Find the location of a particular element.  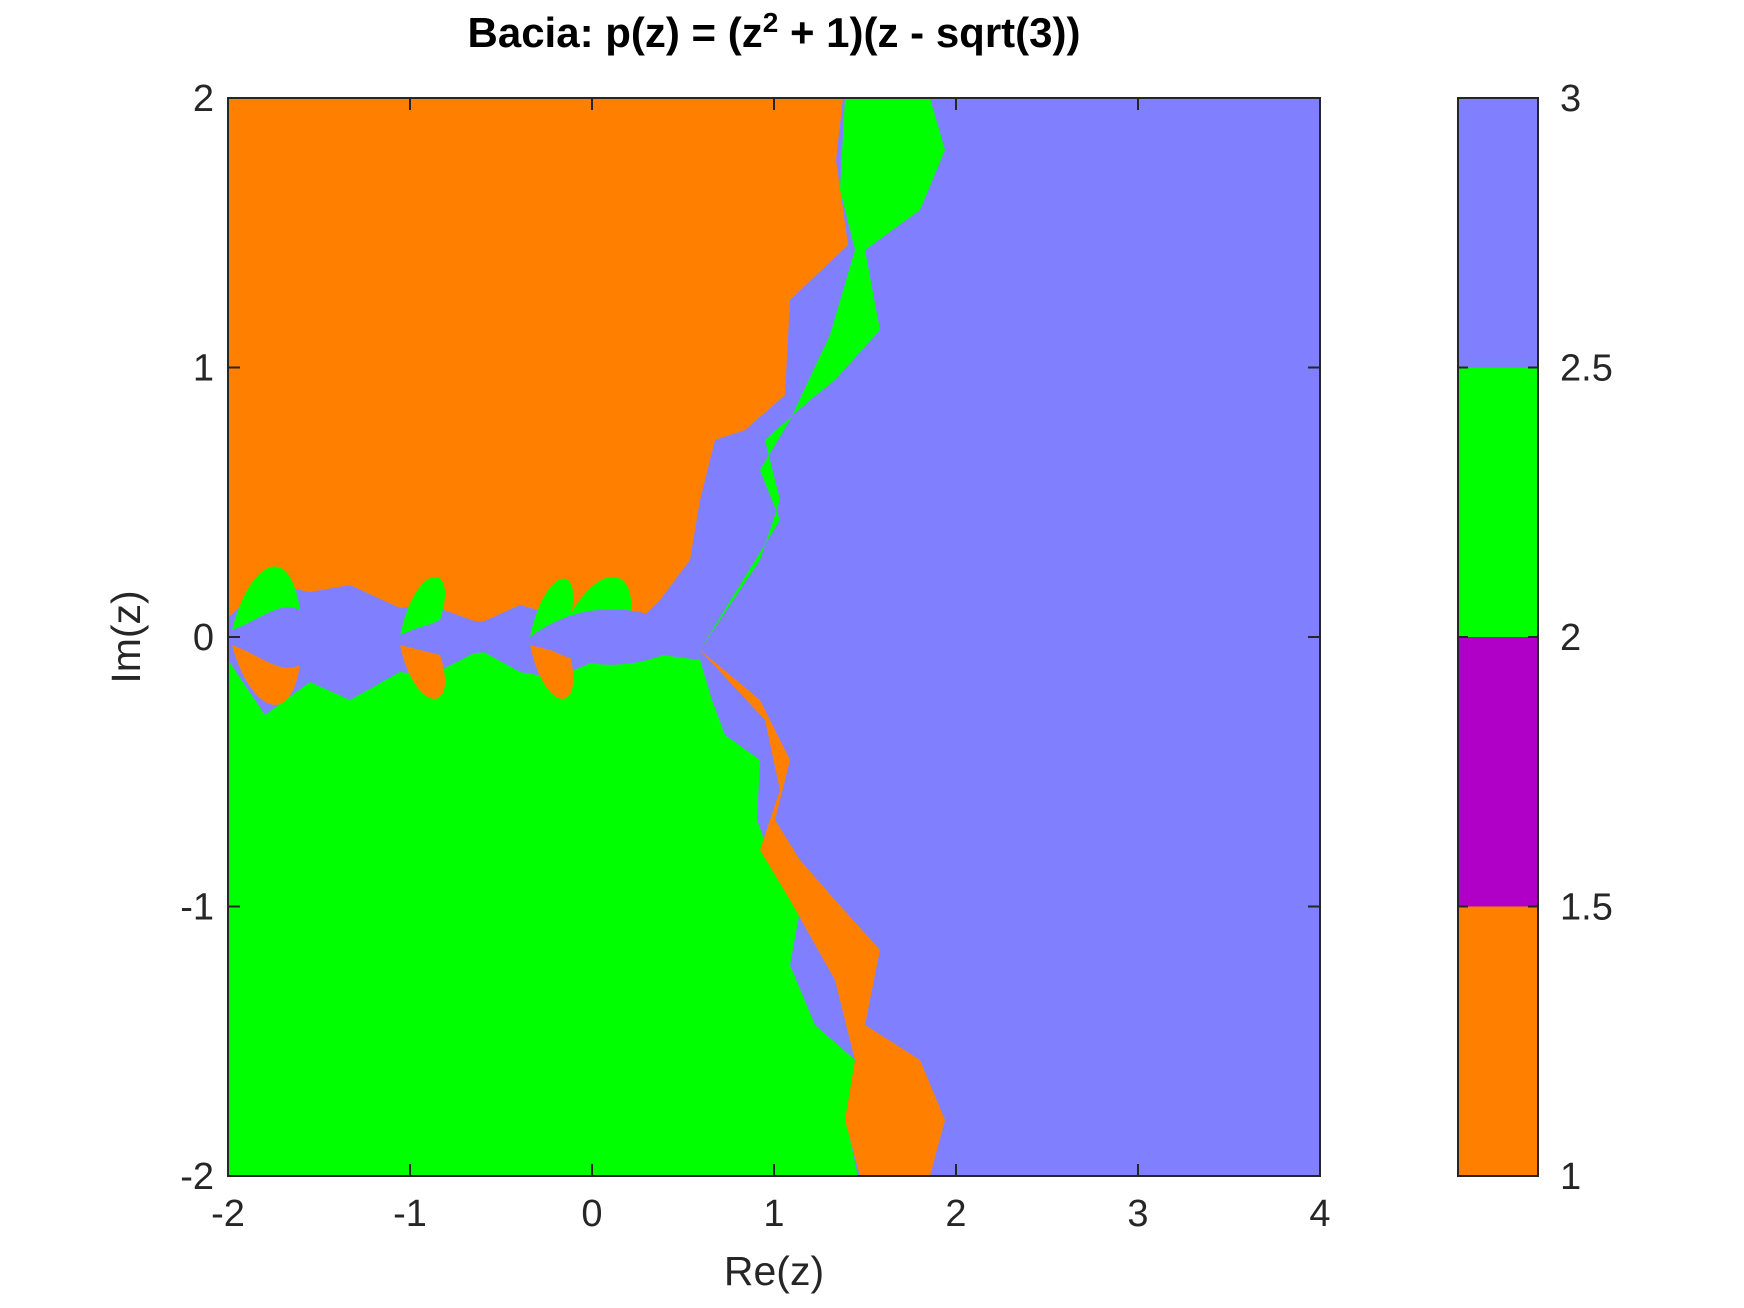

orange-lobe-lower is located at coordinates (822, 913).